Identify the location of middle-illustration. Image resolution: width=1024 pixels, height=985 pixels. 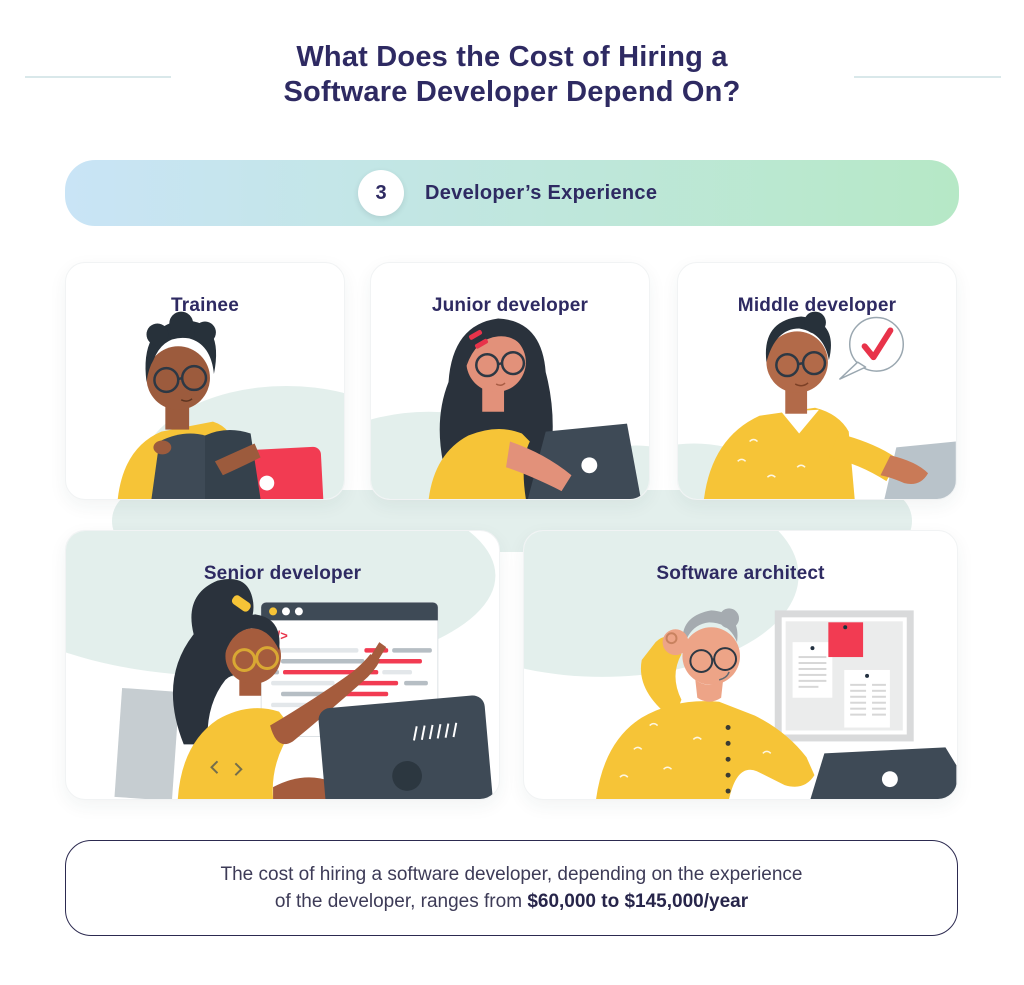
(817, 405).